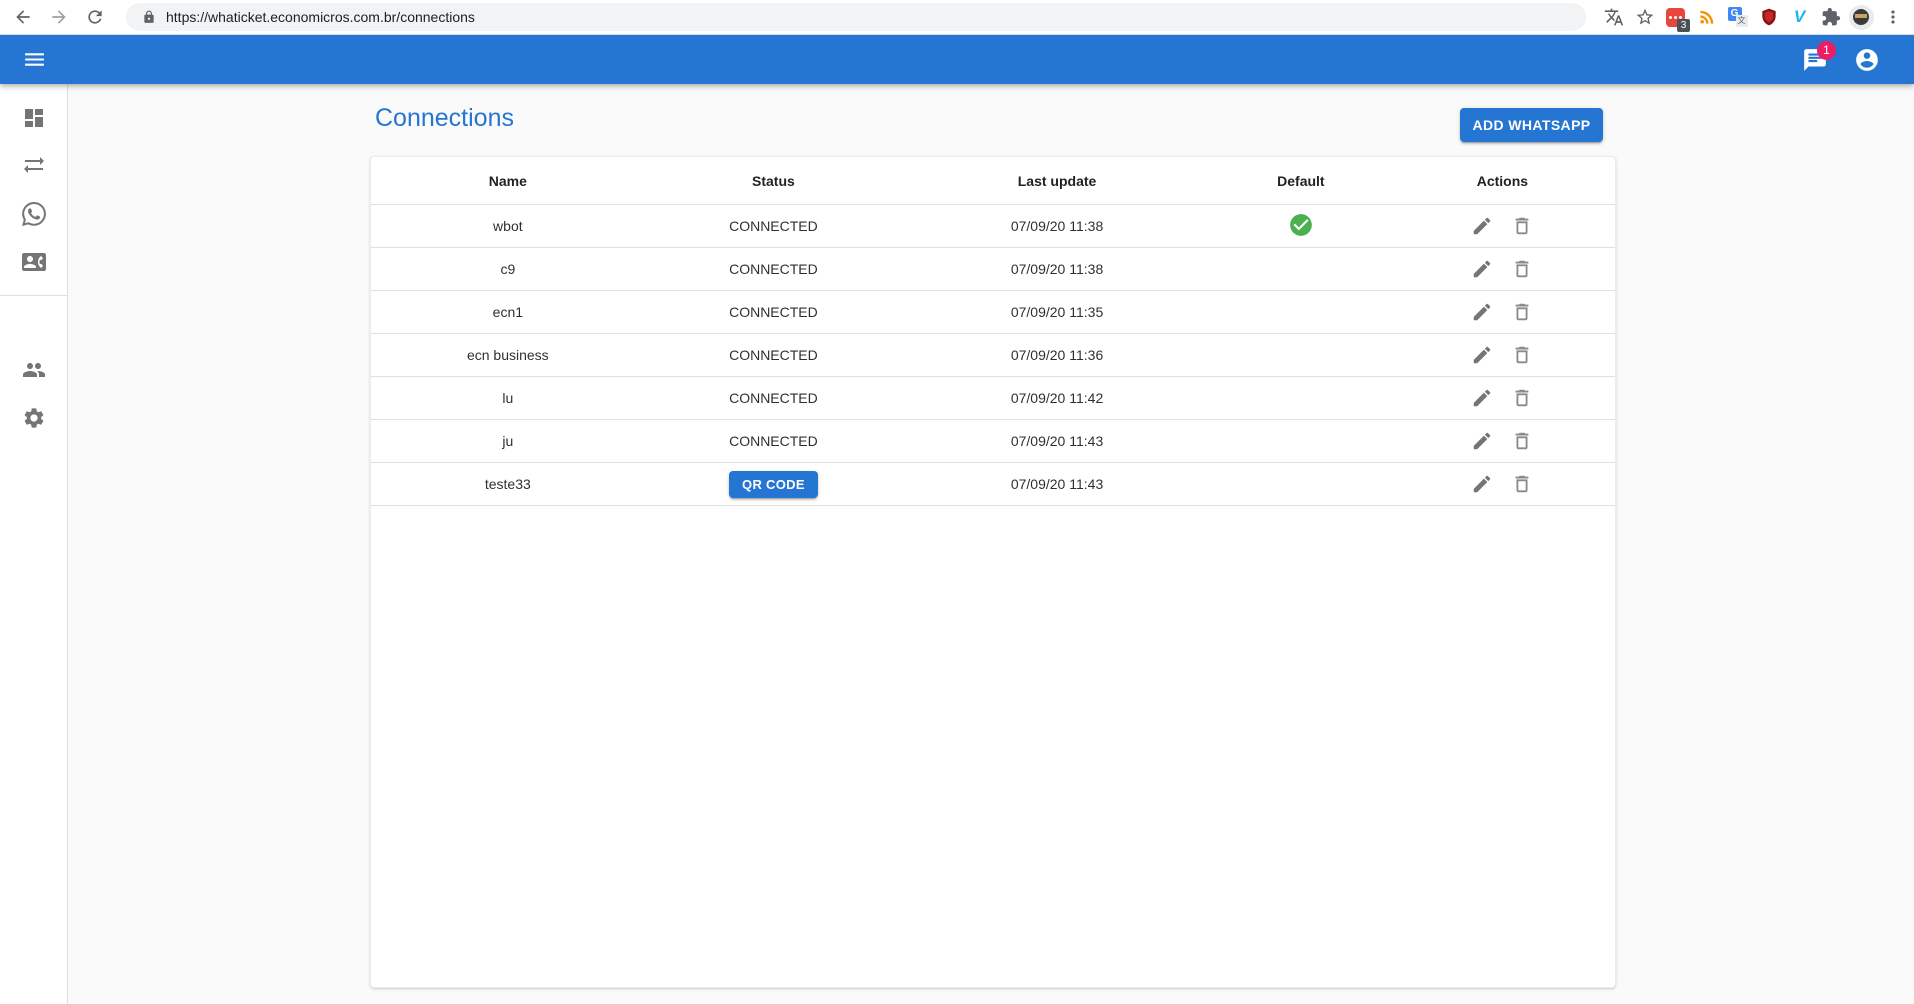  Describe the element at coordinates (1502, 180) in the screenshot. I see `column-header-actions: Actions` at that location.